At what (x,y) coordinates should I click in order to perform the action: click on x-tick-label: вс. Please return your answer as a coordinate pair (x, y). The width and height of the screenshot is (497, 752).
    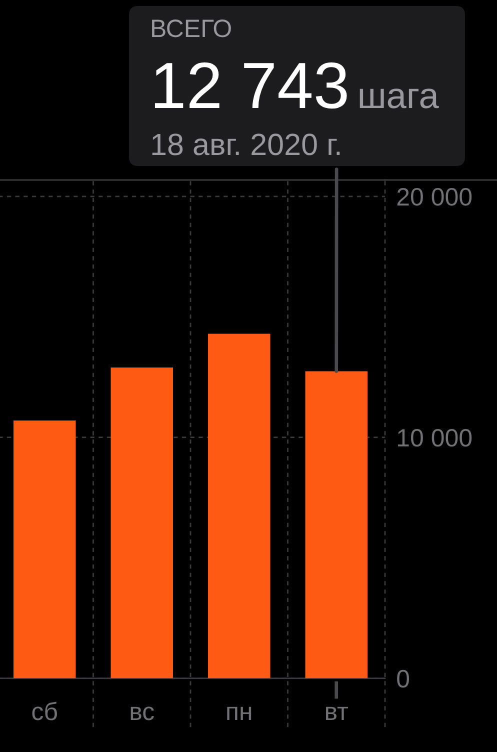
    Looking at the image, I should click on (142, 713).